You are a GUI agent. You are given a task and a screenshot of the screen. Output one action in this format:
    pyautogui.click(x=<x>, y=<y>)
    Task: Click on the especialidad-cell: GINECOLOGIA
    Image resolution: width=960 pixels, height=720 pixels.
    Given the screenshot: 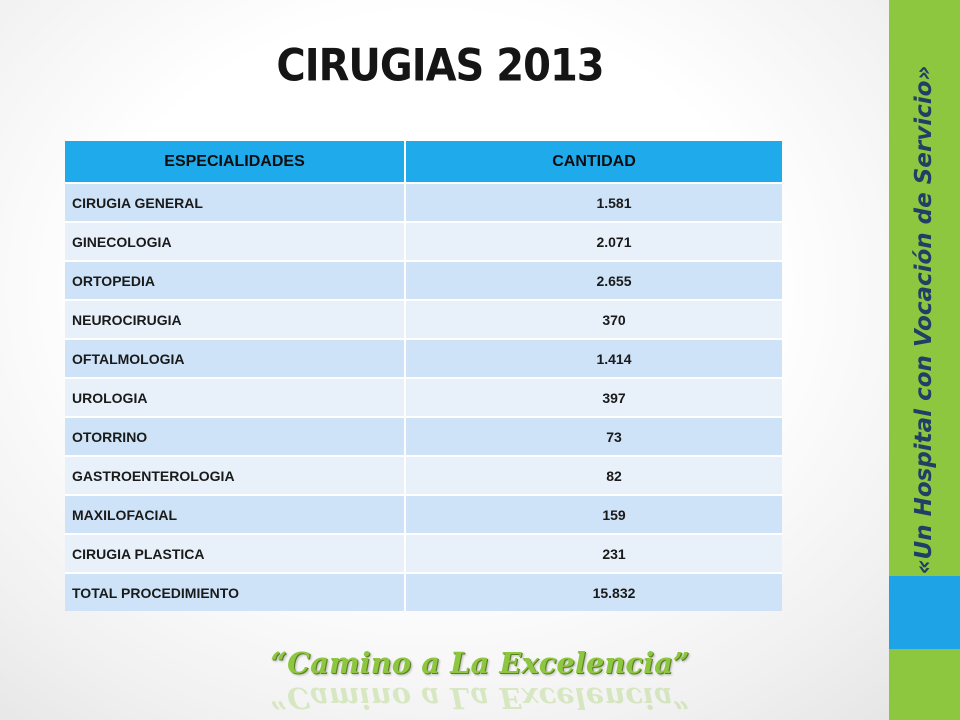 What is the action you would take?
    pyautogui.click(x=235, y=241)
    